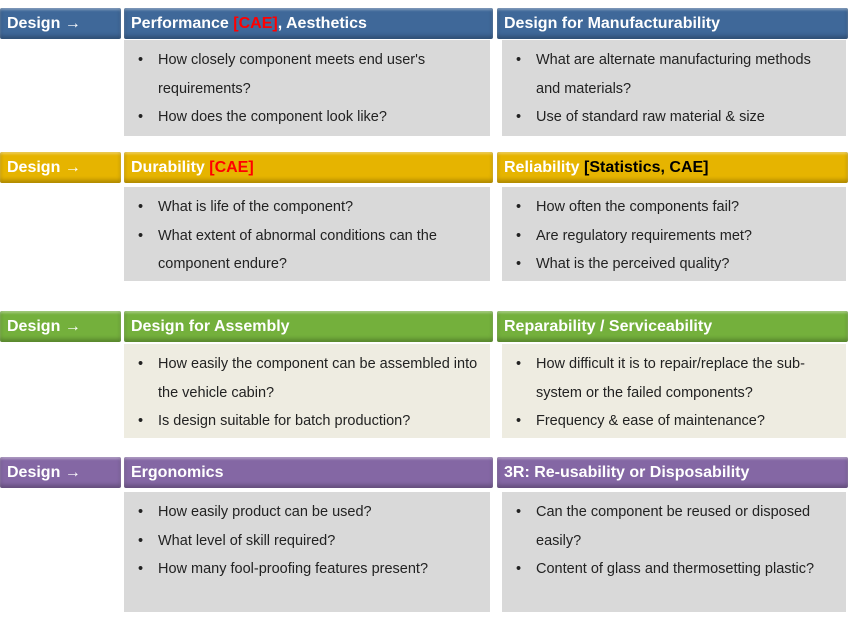  I want to click on category-header: Ergonomics, so click(308, 472).